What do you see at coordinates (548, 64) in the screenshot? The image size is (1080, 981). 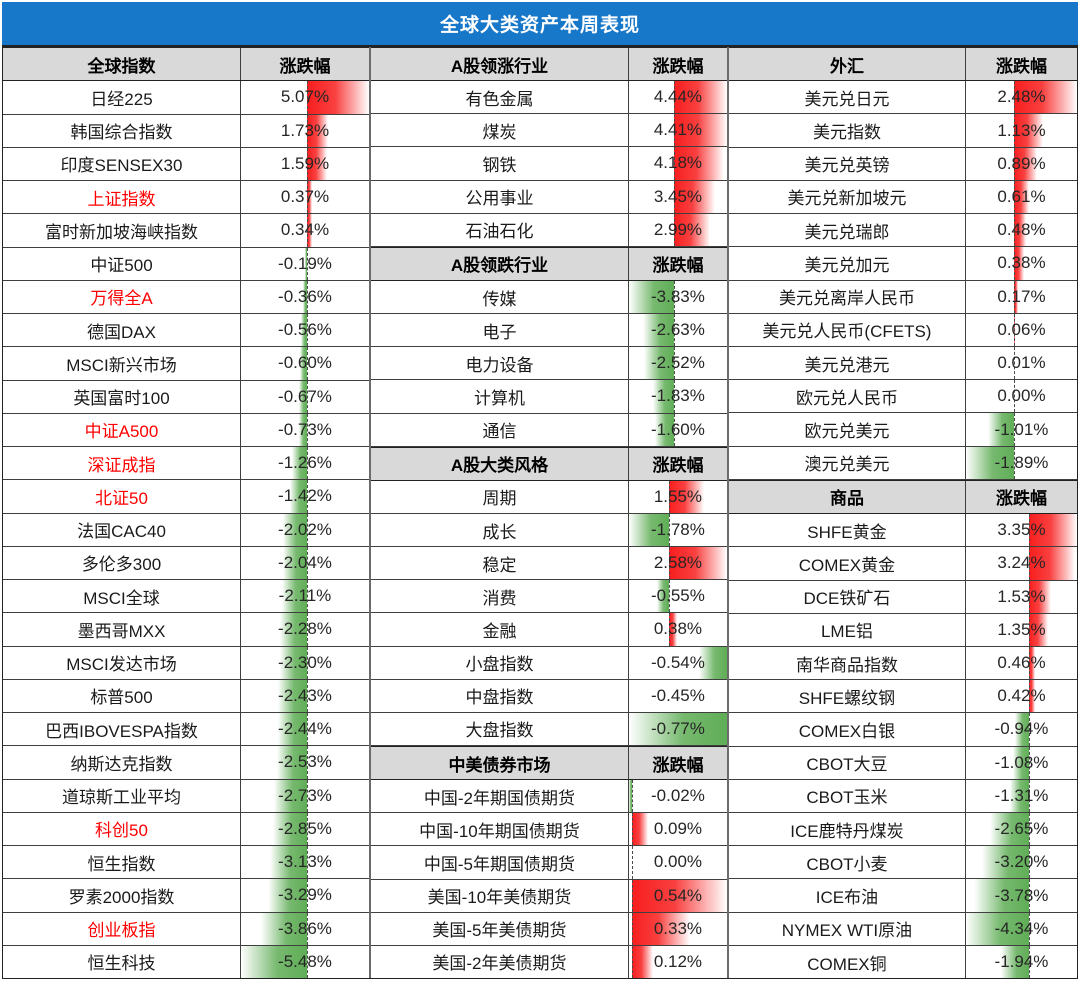 I see `section-header-row: A股领涨行业 涨跌幅` at bounding box center [548, 64].